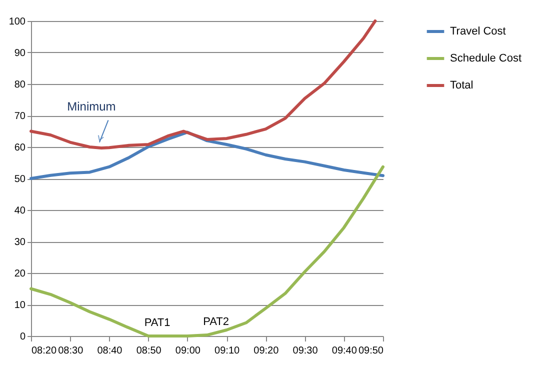 This screenshot has height=367, width=553. Describe the element at coordinates (462, 86) in the screenshot. I see `legend-label: Total` at that location.